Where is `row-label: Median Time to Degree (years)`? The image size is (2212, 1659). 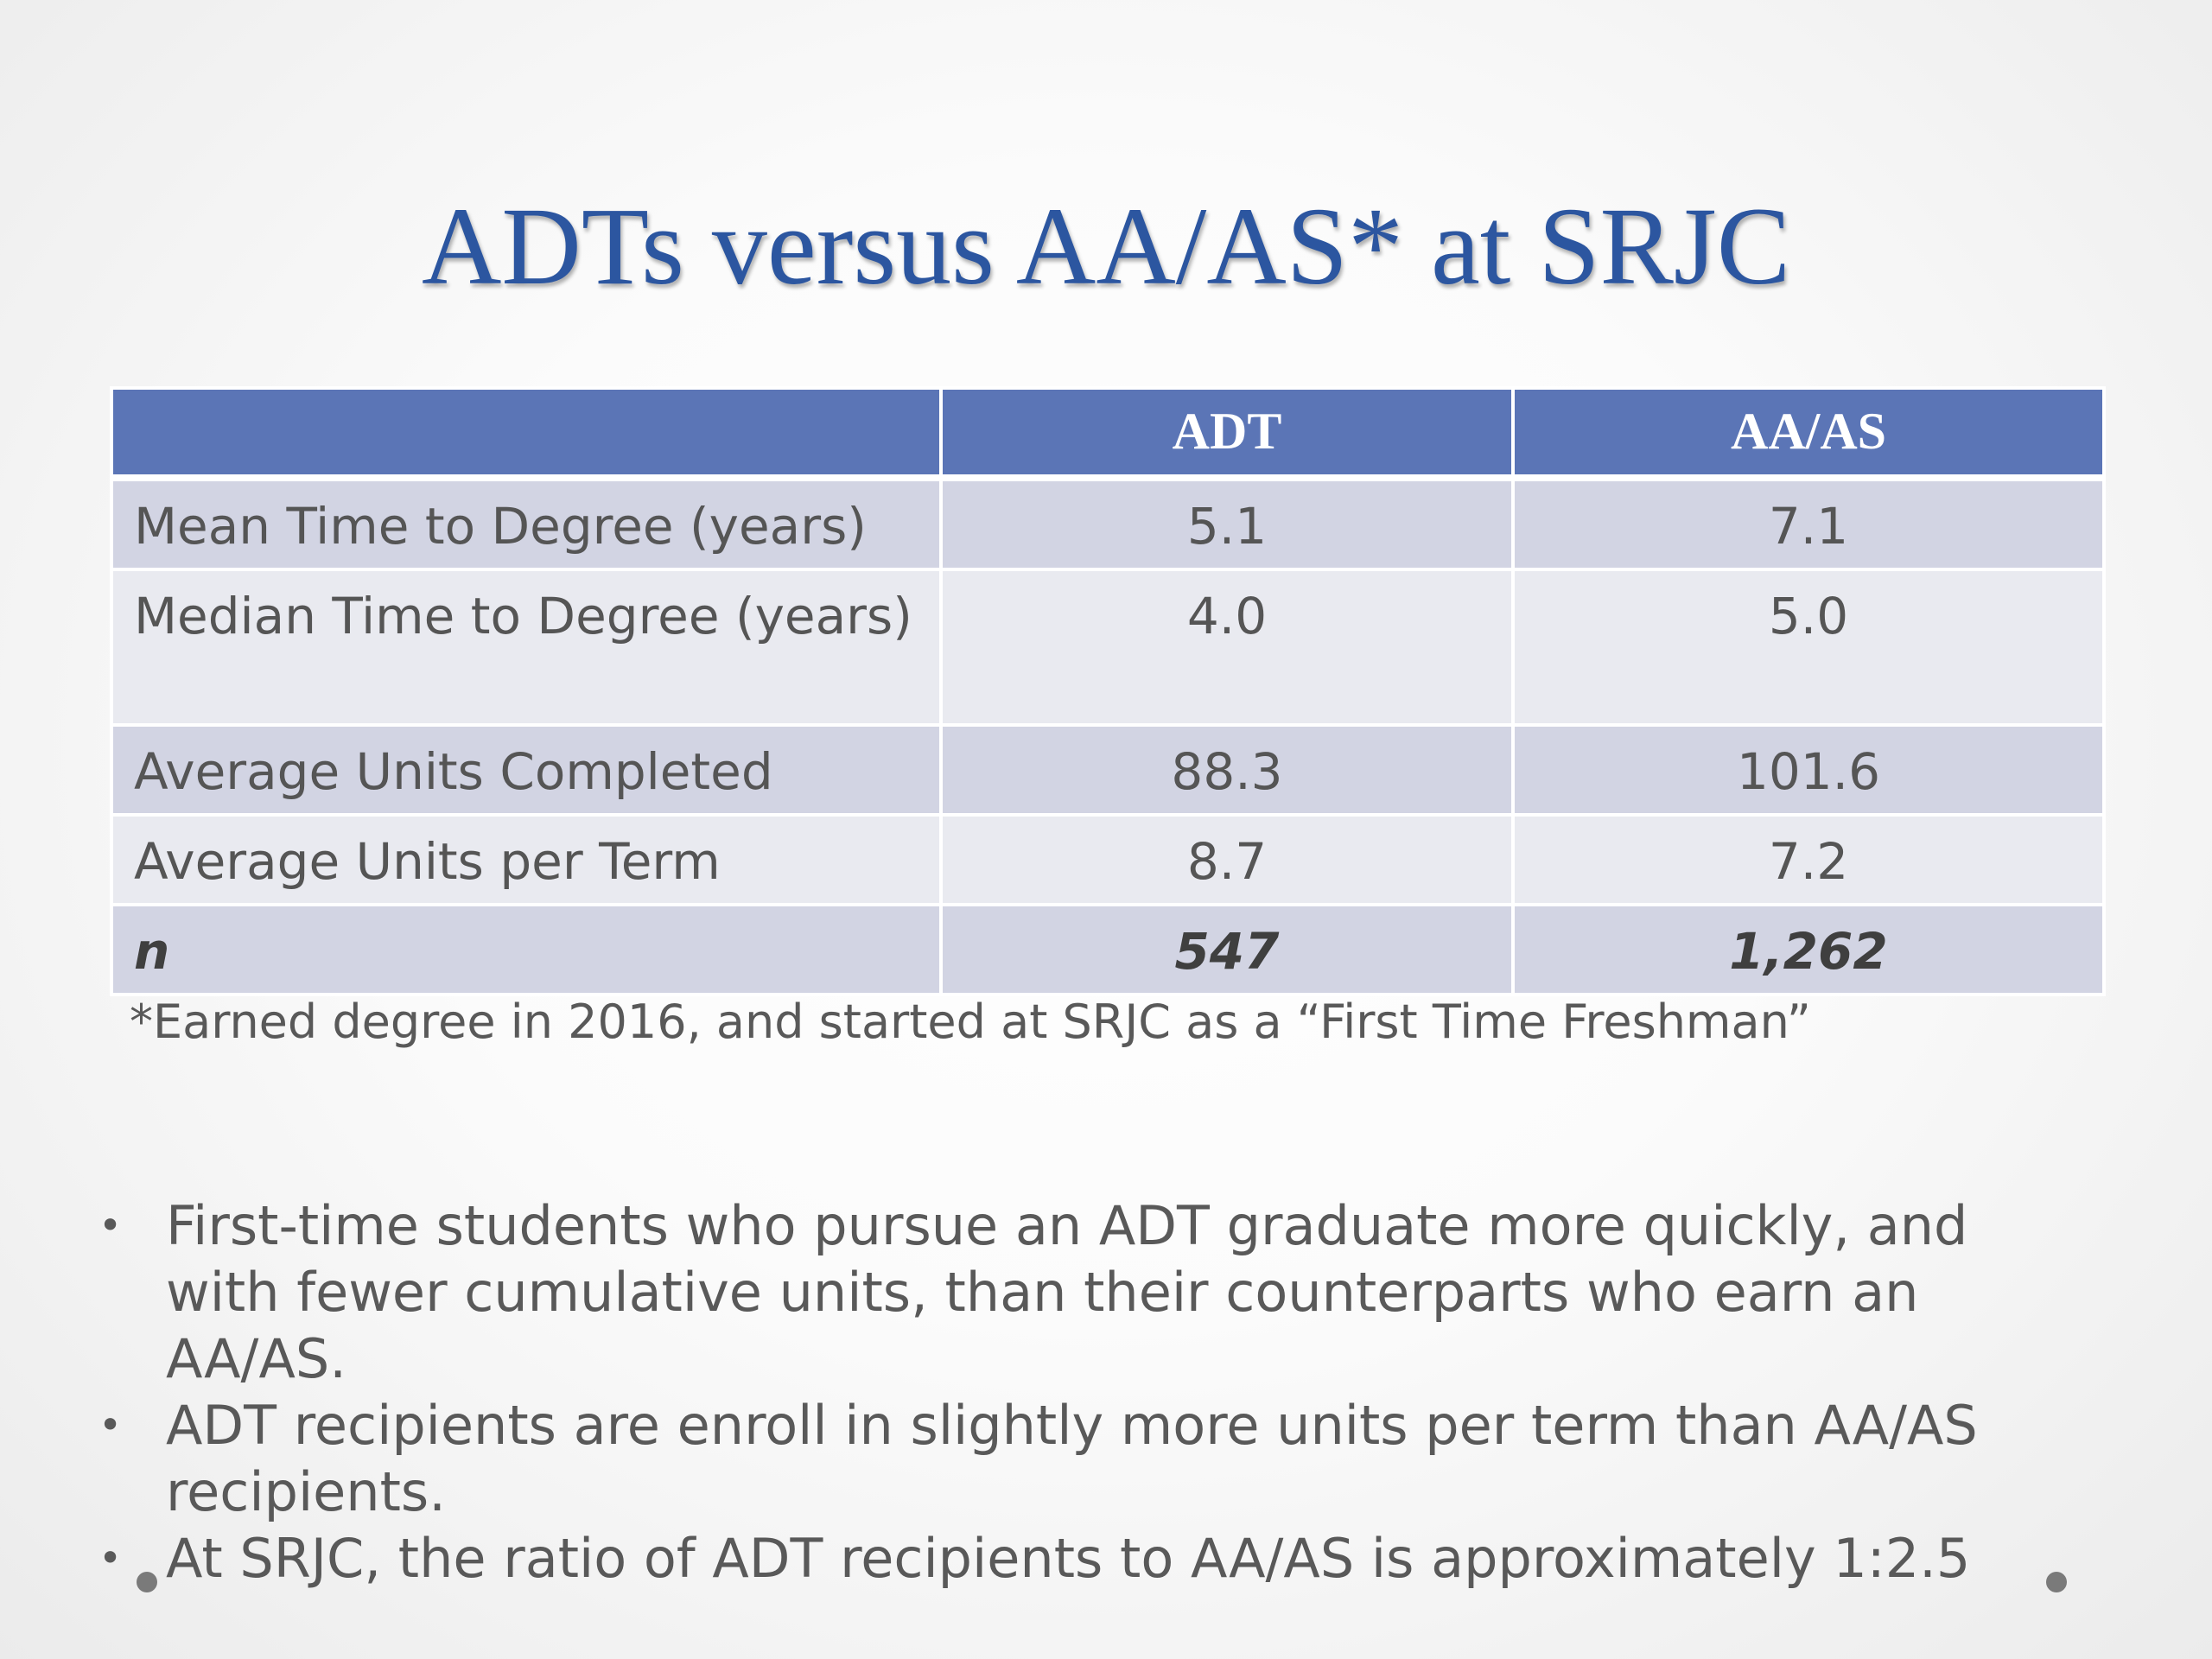 row-label: Median Time to Degree (years) is located at coordinates (526, 647).